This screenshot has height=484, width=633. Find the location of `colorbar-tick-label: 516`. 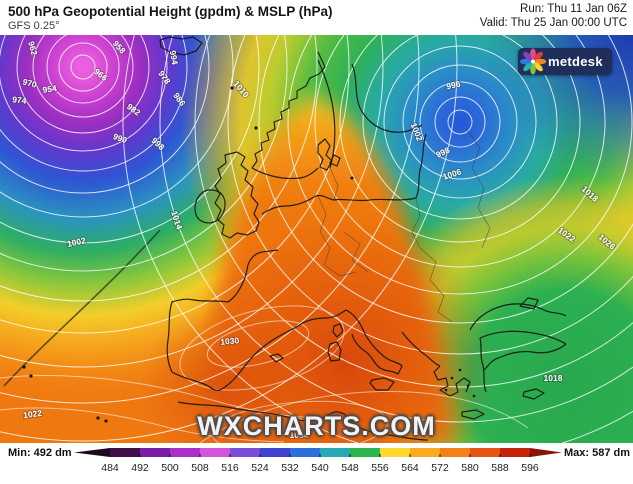

colorbar-tick-label: 516 is located at coordinates (230, 468).